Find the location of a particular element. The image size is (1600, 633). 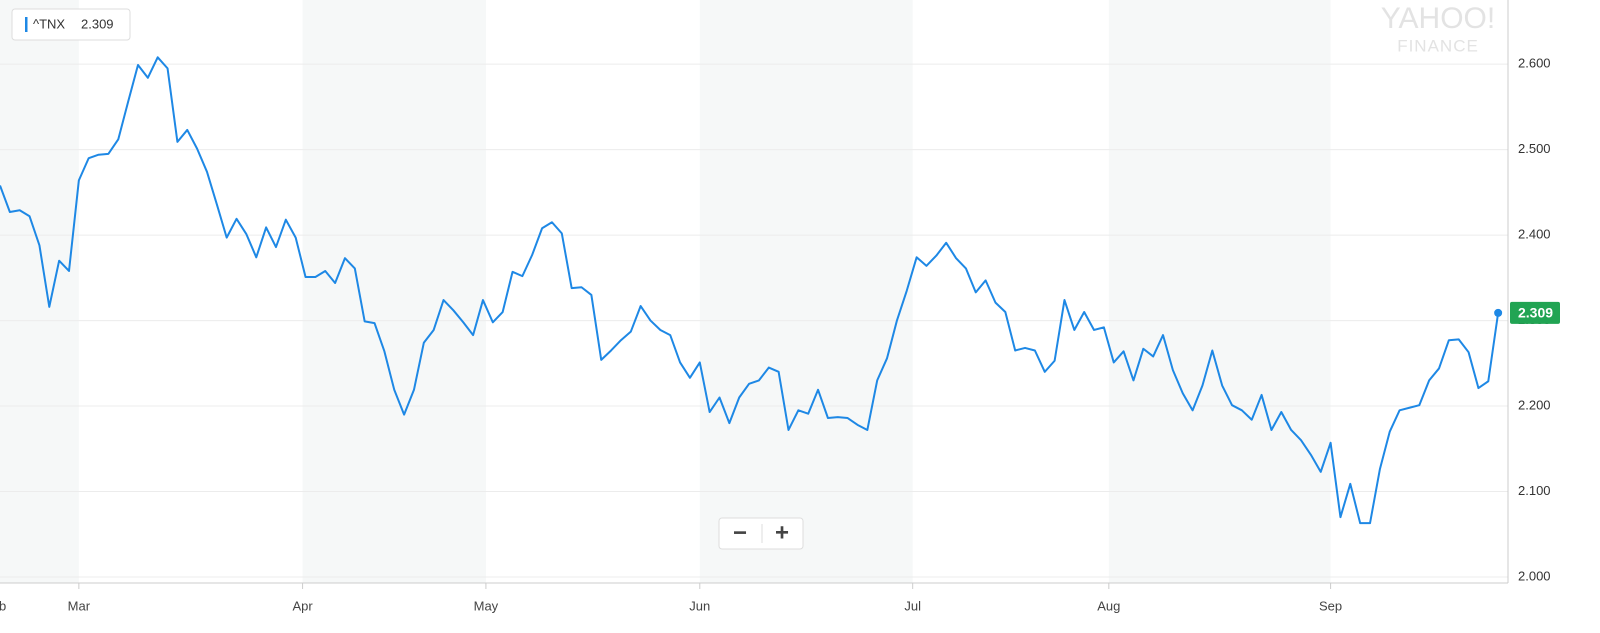

zoom-box is located at coordinates (761, 533).